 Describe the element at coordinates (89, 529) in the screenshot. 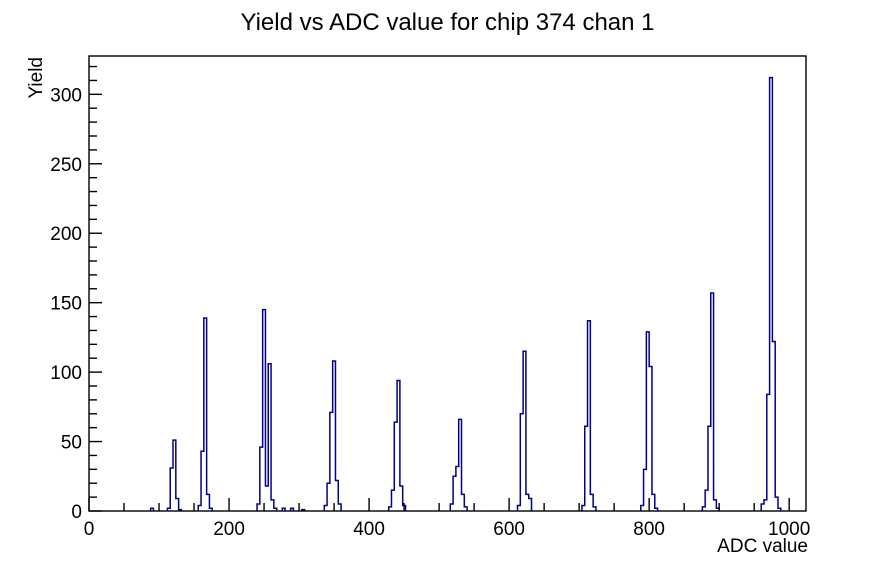

I see `x-tick-label: 0` at that location.